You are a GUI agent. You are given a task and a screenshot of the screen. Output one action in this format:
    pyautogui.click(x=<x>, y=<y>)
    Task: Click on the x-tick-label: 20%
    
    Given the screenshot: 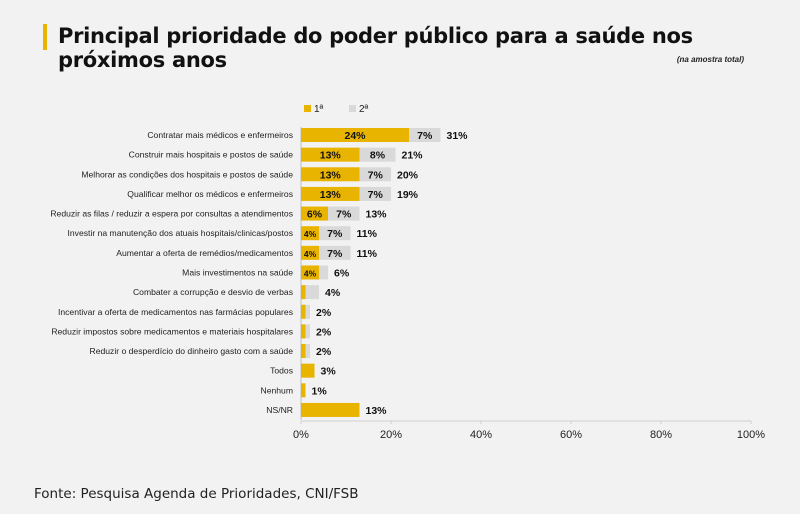 What is the action you would take?
    pyautogui.click(x=391, y=435)
    